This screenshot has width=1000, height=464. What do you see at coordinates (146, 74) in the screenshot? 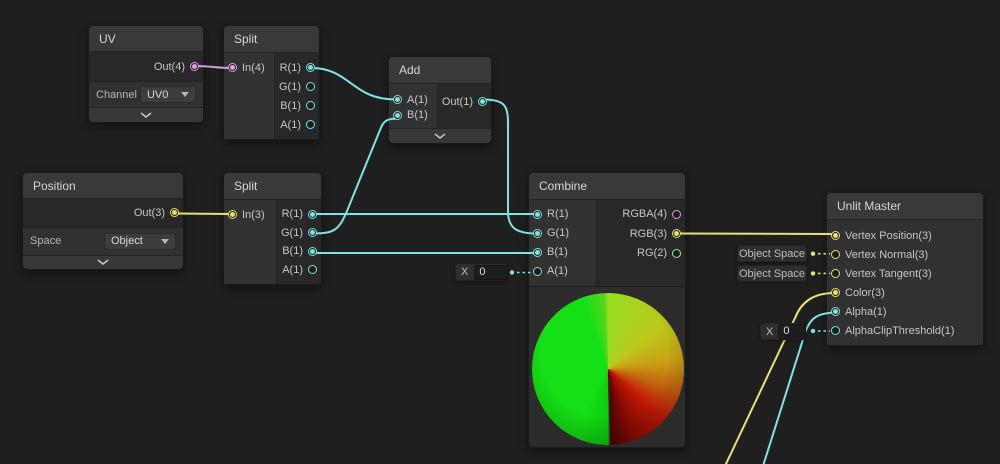
I see `node-uv: UV Out(4) Channel UV0` at bounding box center [146, 74].